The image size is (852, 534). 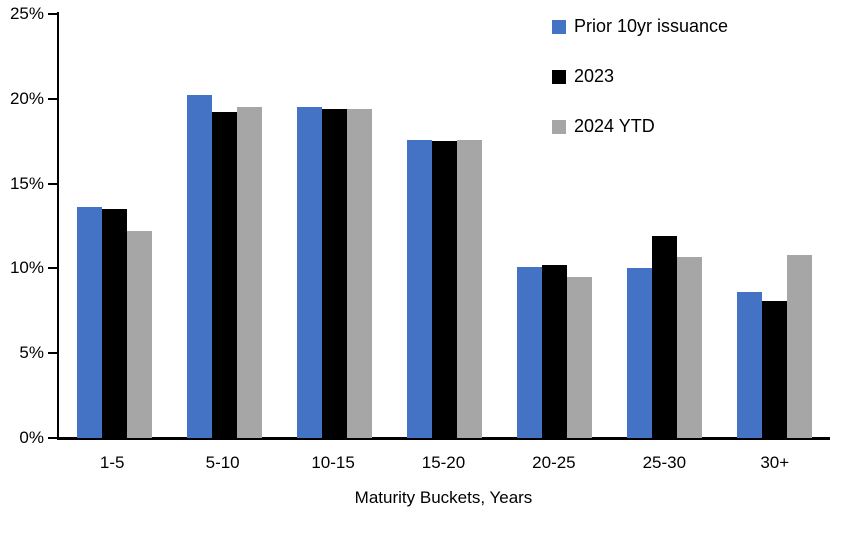 I want to click on y-axis-labels: 0% 5% 10% 15% 20% 25%, so click(x=22, y=226).